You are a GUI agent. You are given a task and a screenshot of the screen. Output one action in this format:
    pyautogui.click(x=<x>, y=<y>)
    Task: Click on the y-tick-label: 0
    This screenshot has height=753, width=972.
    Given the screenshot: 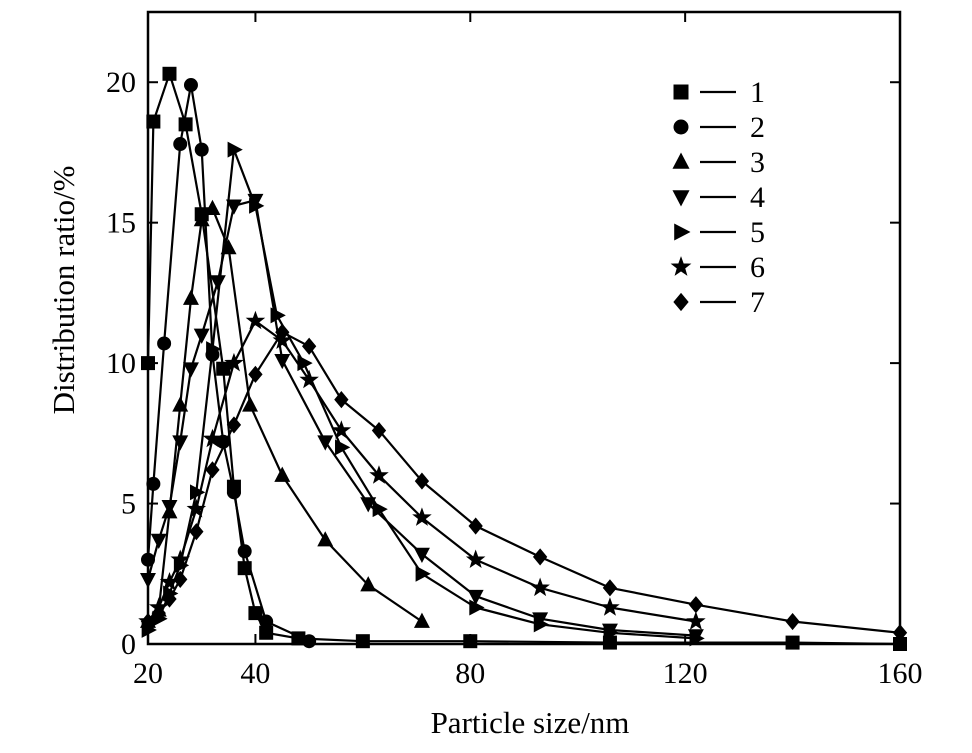 What is the action you would take?
    pyautogui.click(x=128, y=644)
    